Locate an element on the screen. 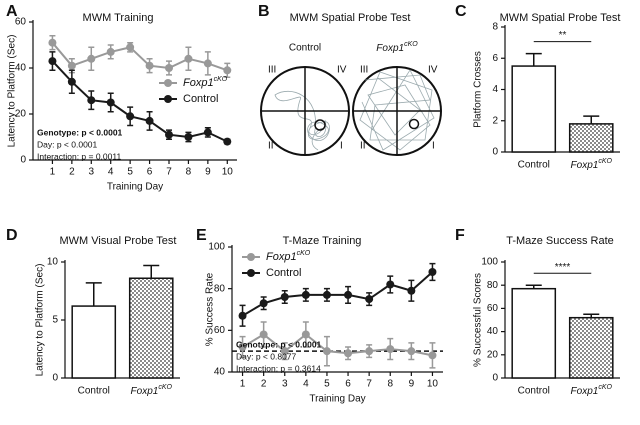  y-tick-label: 0 is located at coordinates (23, 160).